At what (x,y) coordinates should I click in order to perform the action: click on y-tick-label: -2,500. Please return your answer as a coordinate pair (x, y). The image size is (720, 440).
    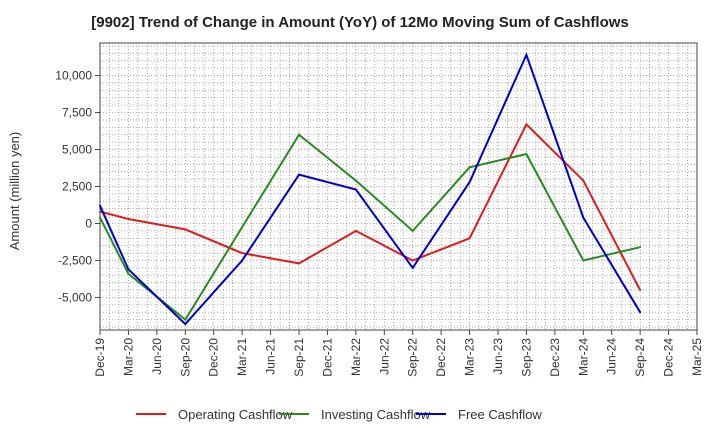
    Looking at the image, I should click on (75, 260).